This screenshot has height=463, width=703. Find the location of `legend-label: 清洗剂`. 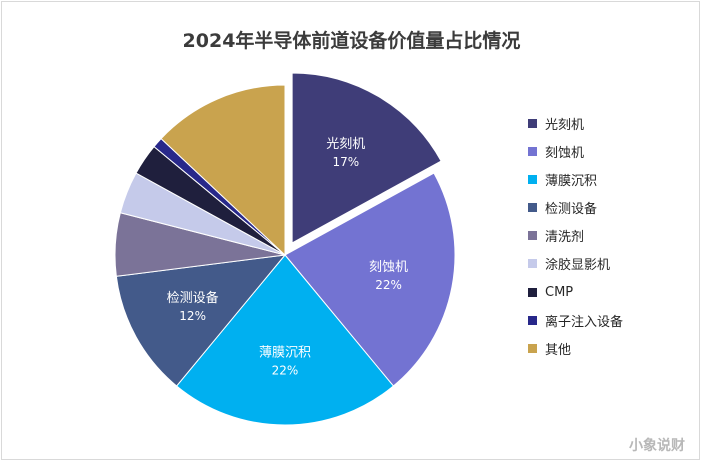

legend-label: 清洗剂 is located at coordinates (565, 238).